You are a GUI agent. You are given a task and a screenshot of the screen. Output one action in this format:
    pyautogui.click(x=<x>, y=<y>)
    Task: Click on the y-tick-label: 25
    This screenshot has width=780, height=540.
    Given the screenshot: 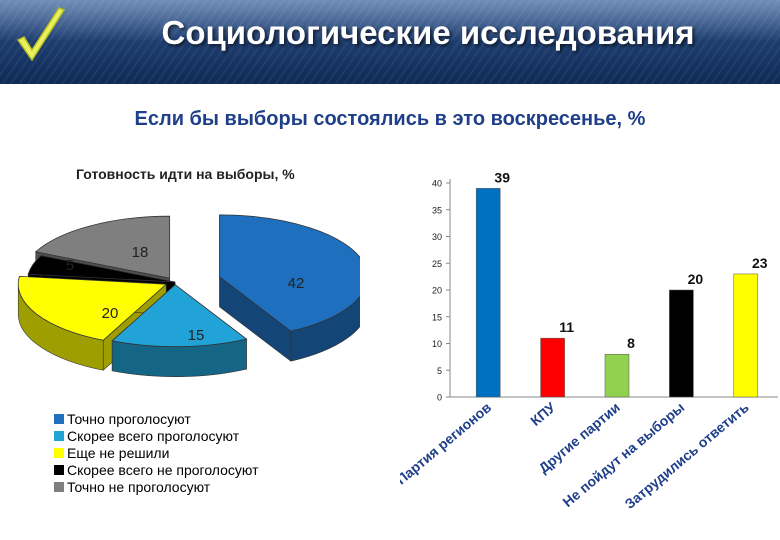 What is the action you would take?
    pyautogui.click(x=437, y=264)
    